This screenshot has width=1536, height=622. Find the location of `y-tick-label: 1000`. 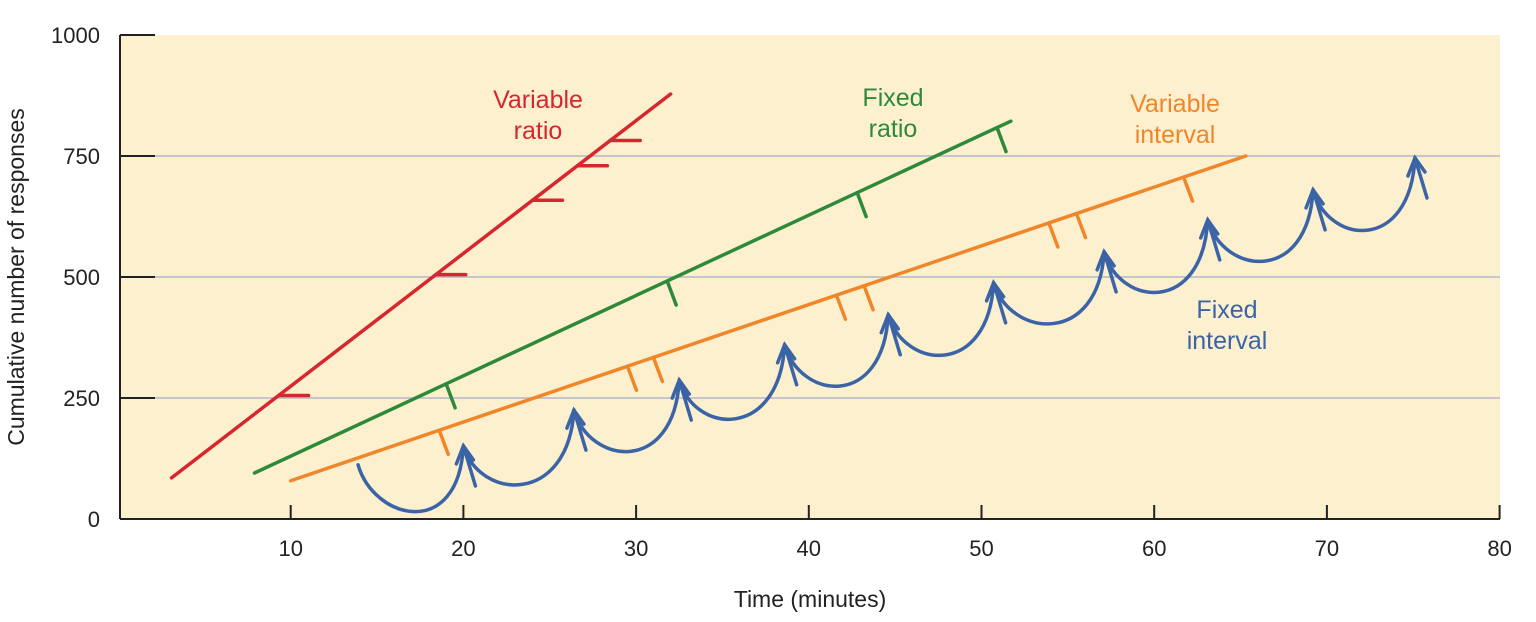

y-tick-label: 1000 is located at coordinates (75, 35).